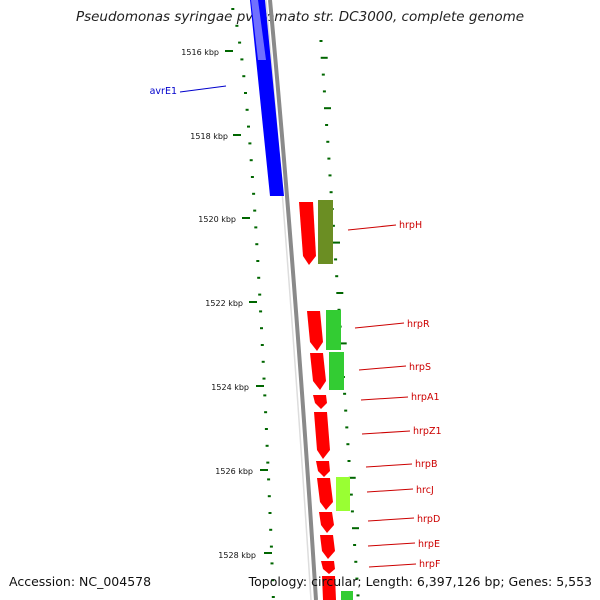 Image resolution: width=600 pixels, height=600 pixels. Describe the element at coordinates (323, 469) in the screenshot. I see `gene-arrow-hrpB` at that location.